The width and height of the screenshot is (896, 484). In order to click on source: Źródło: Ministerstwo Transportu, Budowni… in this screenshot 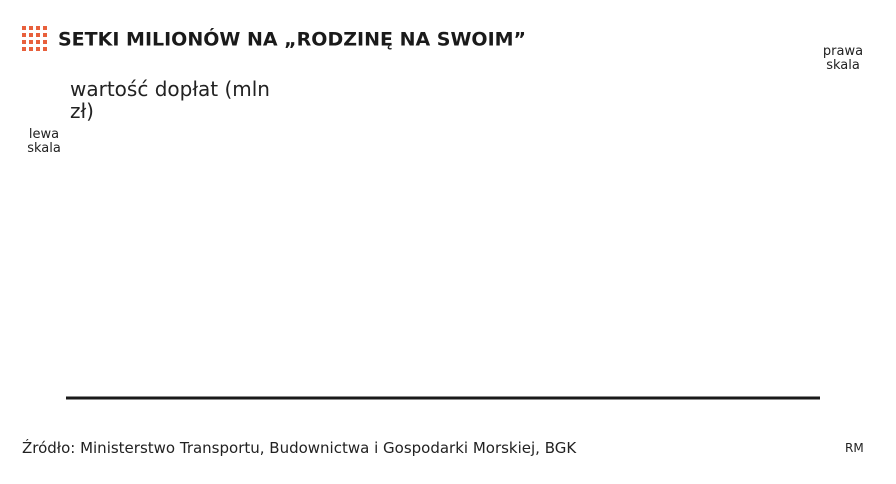, I will do `click(299, 448)`.